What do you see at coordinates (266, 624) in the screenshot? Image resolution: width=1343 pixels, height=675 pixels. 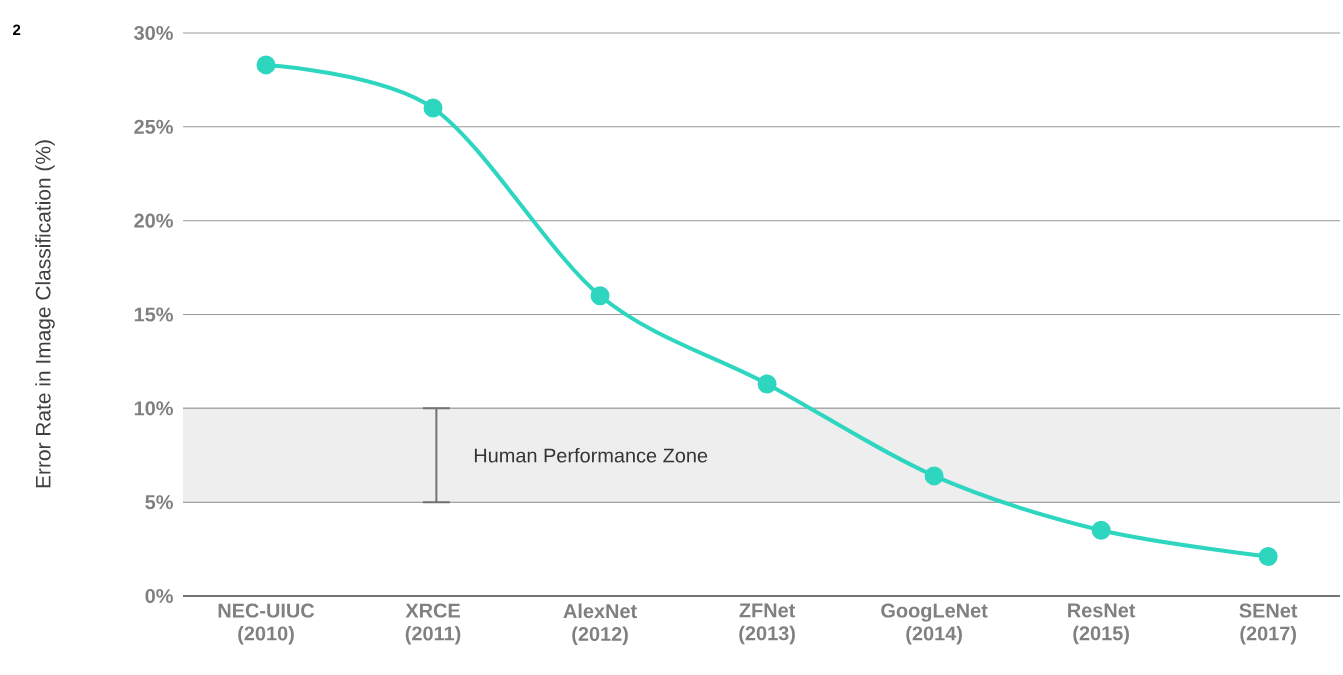 I see `x-tick-label: NEC-UIUC (2010)` at bounding box center [266, 624].